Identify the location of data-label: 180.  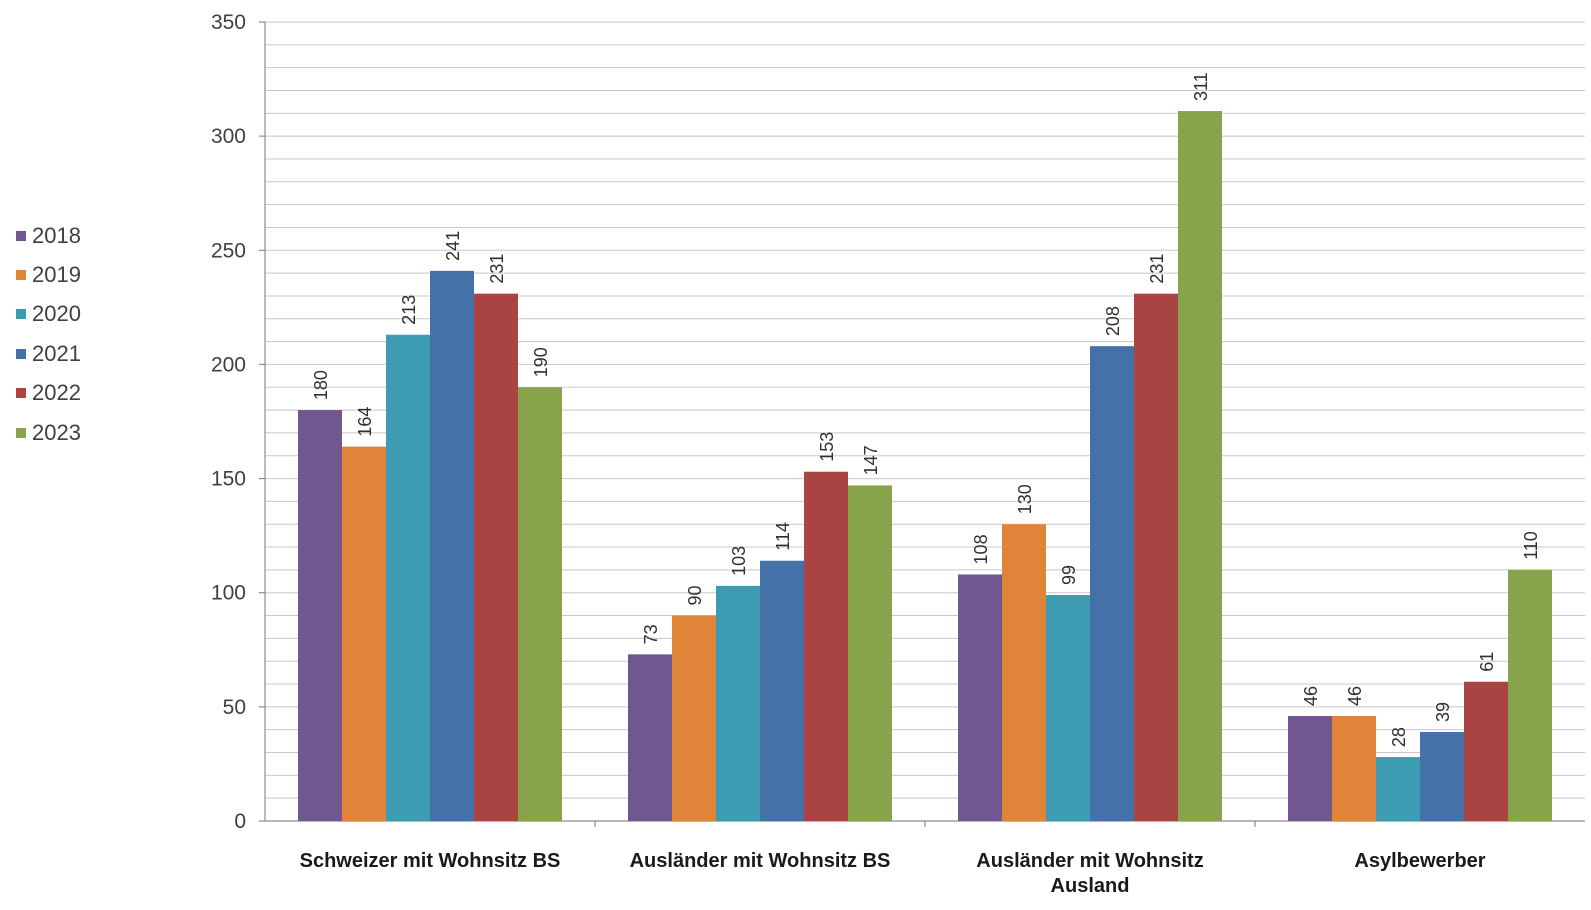
(321, 385).